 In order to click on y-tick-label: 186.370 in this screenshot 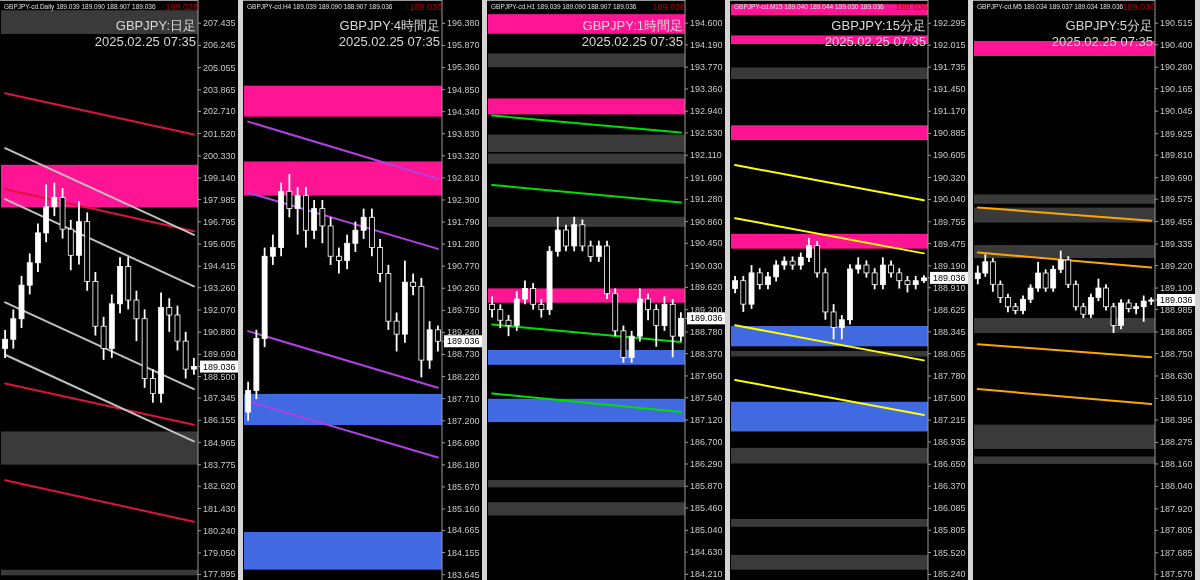, I will do `click(949, 486)`.